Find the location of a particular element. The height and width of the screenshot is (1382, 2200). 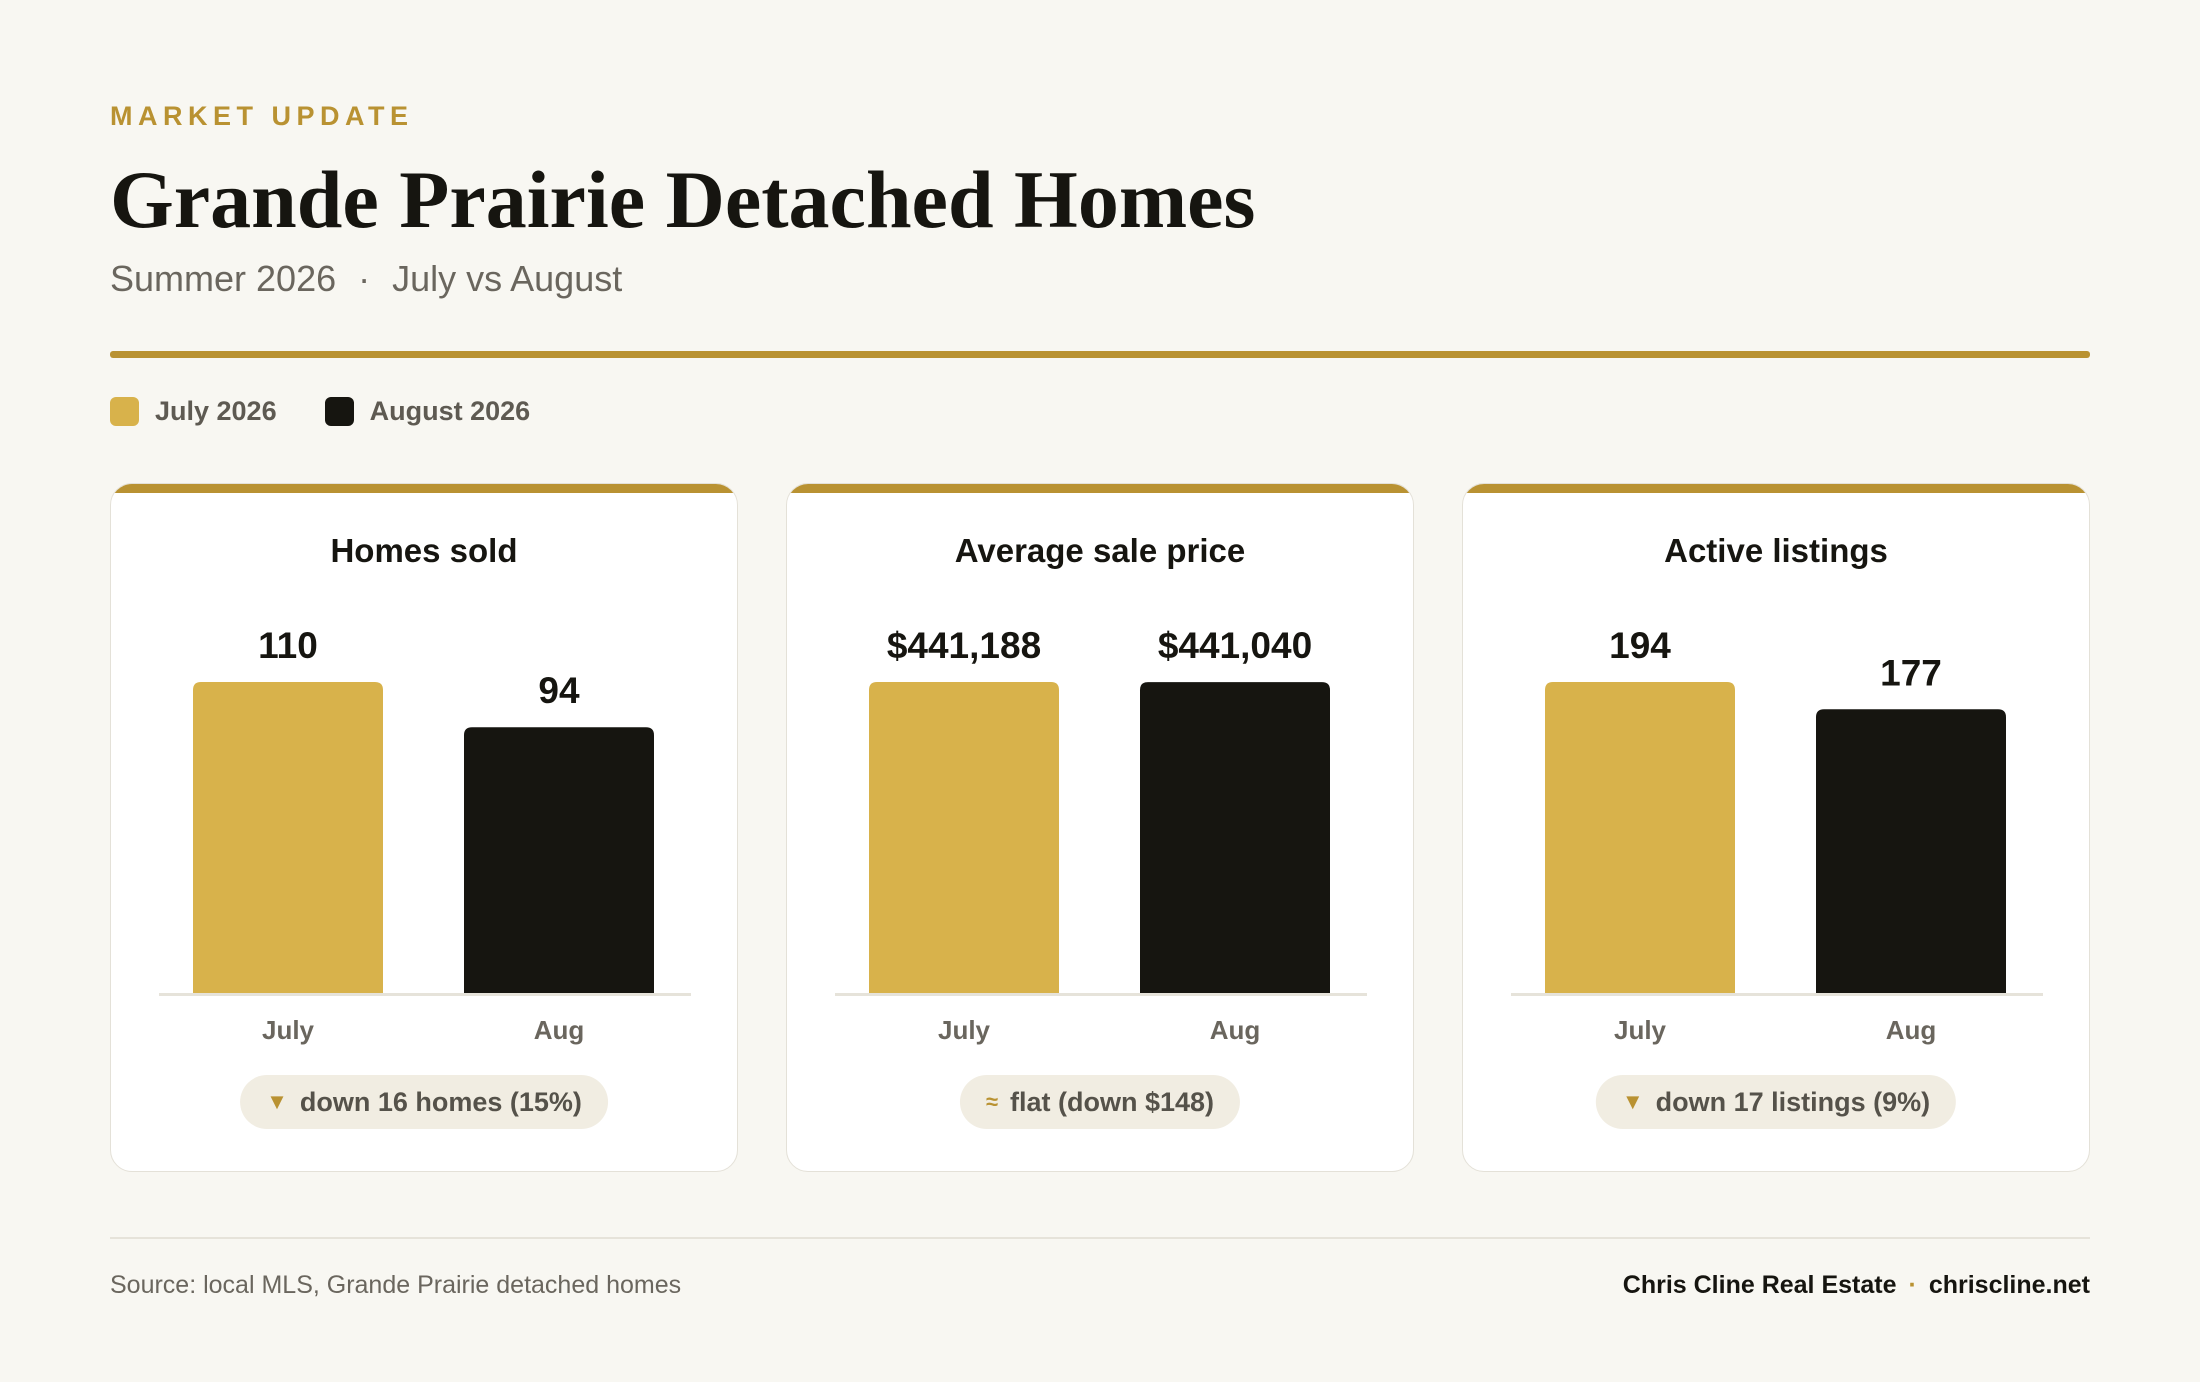

subtitle-compare: July vs August is located at coordinates (507, 278).